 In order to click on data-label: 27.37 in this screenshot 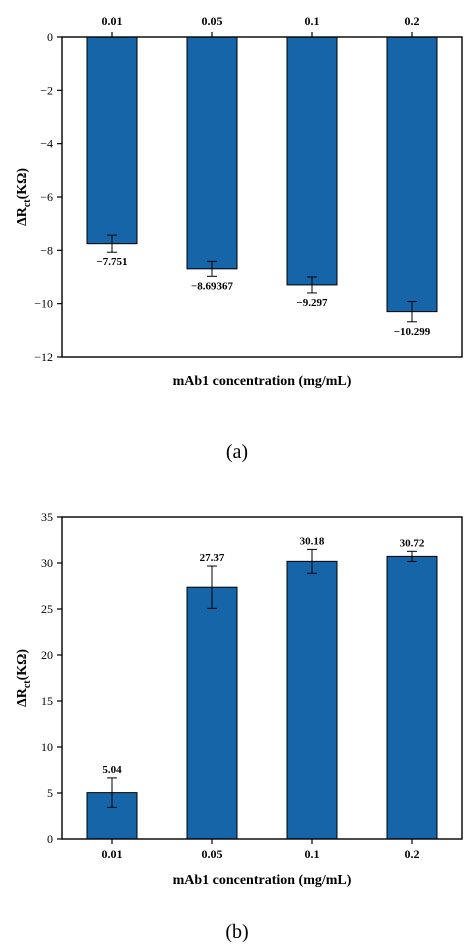, I will do `click(212, 558)`.